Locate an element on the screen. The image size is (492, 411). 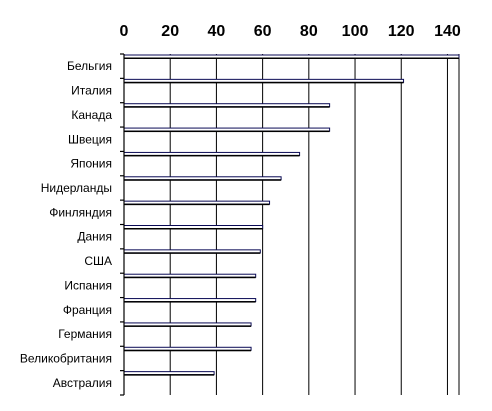
category-label-3: Канада is located at coordinates (91, 115).